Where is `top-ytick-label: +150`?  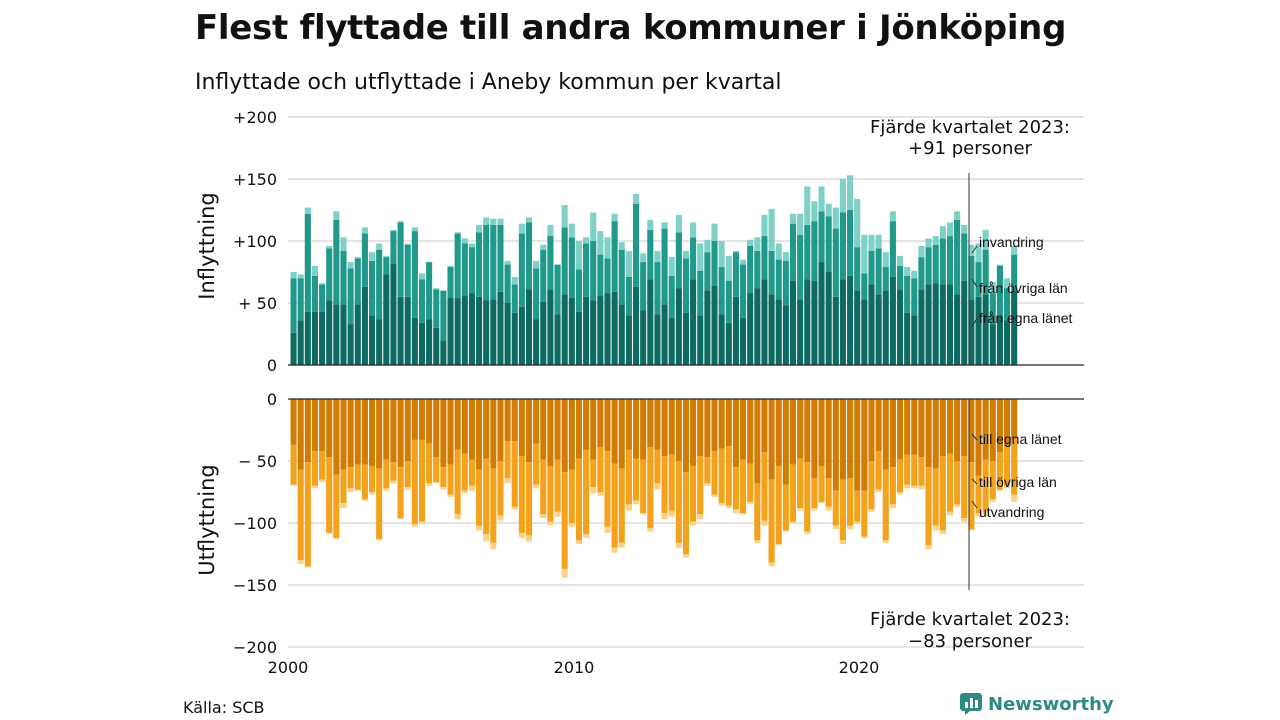 top-ytick-label: +150 is located at coordinates (255, 179).